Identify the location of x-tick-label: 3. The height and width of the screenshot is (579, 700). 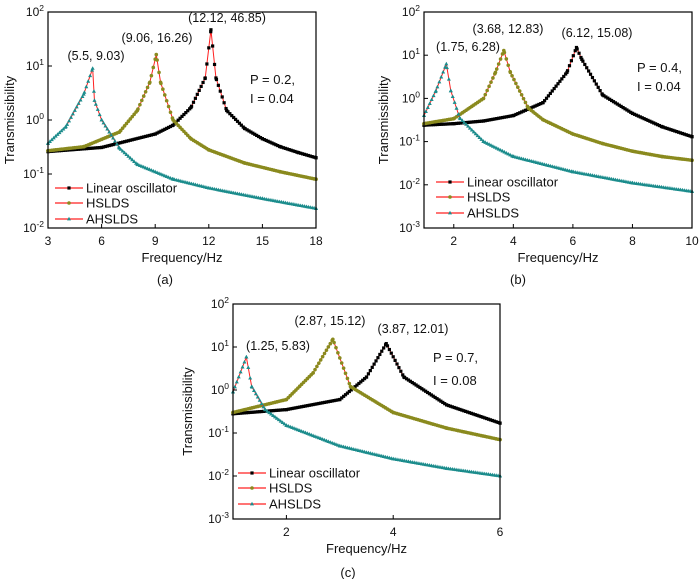
(48, 241).